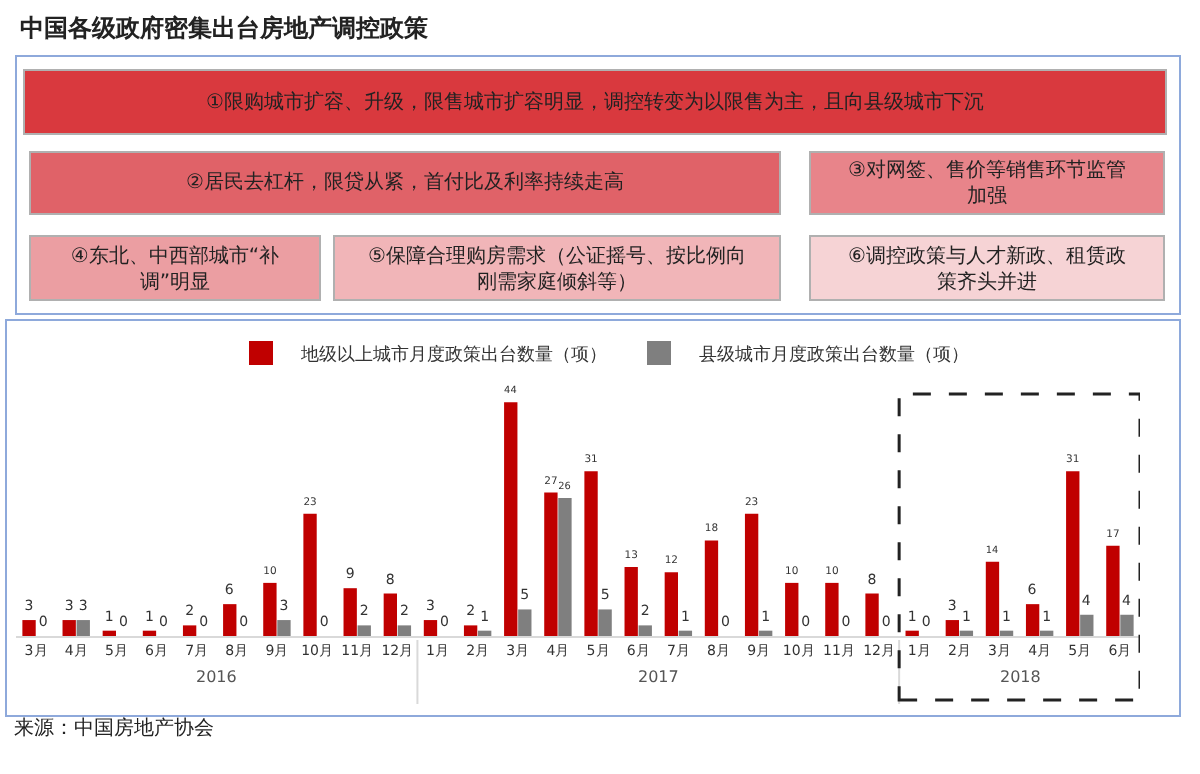  I want to click on text: 2017, so click(658, 677).